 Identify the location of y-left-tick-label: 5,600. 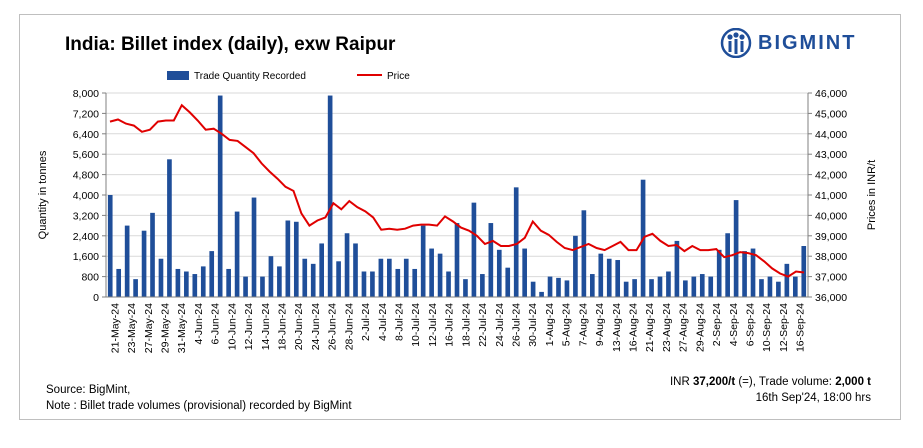
(86, 155).